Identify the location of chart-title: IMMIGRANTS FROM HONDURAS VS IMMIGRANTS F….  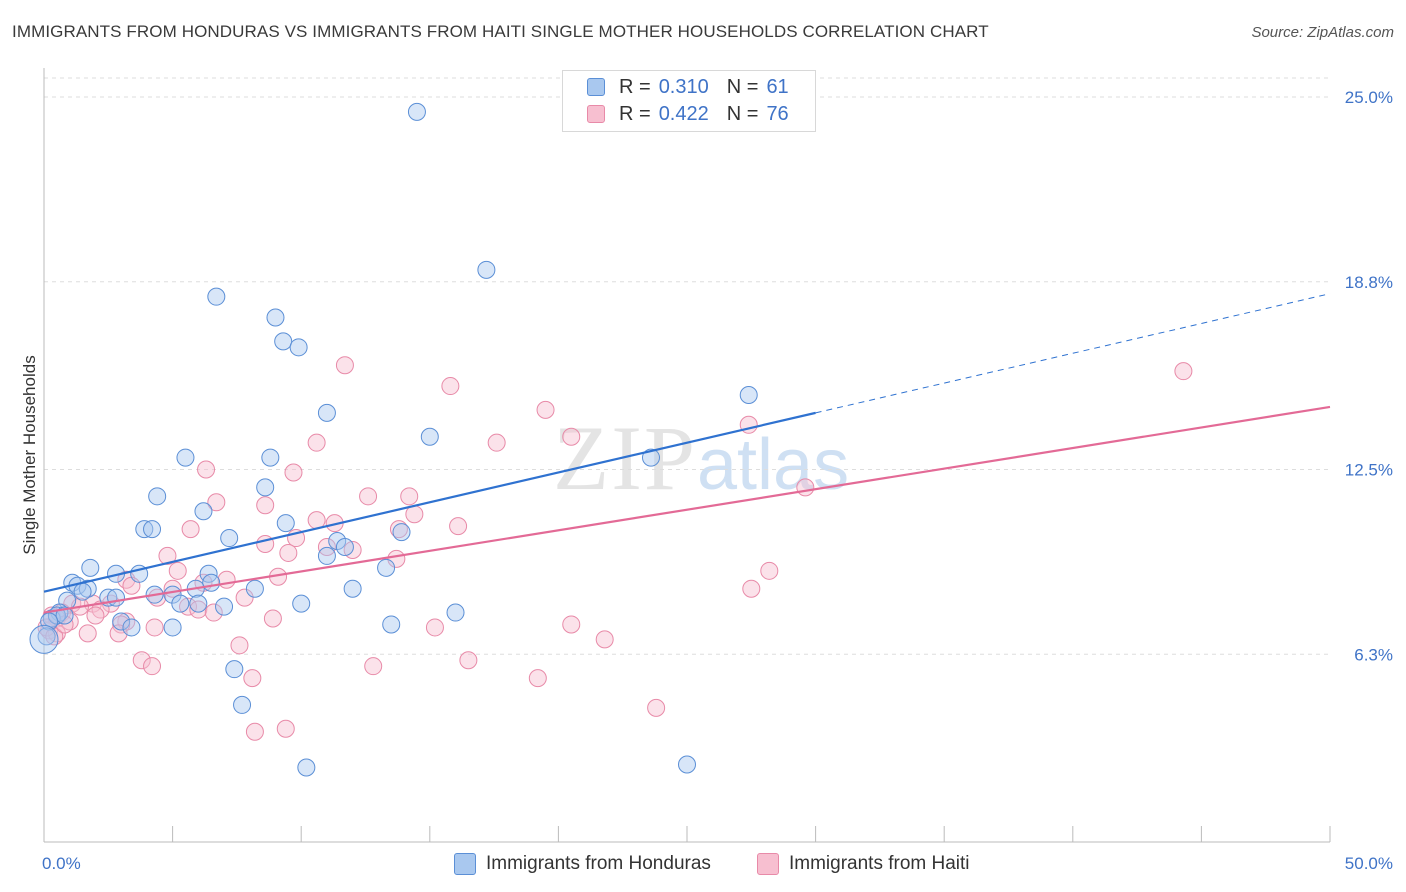
(500, 31).